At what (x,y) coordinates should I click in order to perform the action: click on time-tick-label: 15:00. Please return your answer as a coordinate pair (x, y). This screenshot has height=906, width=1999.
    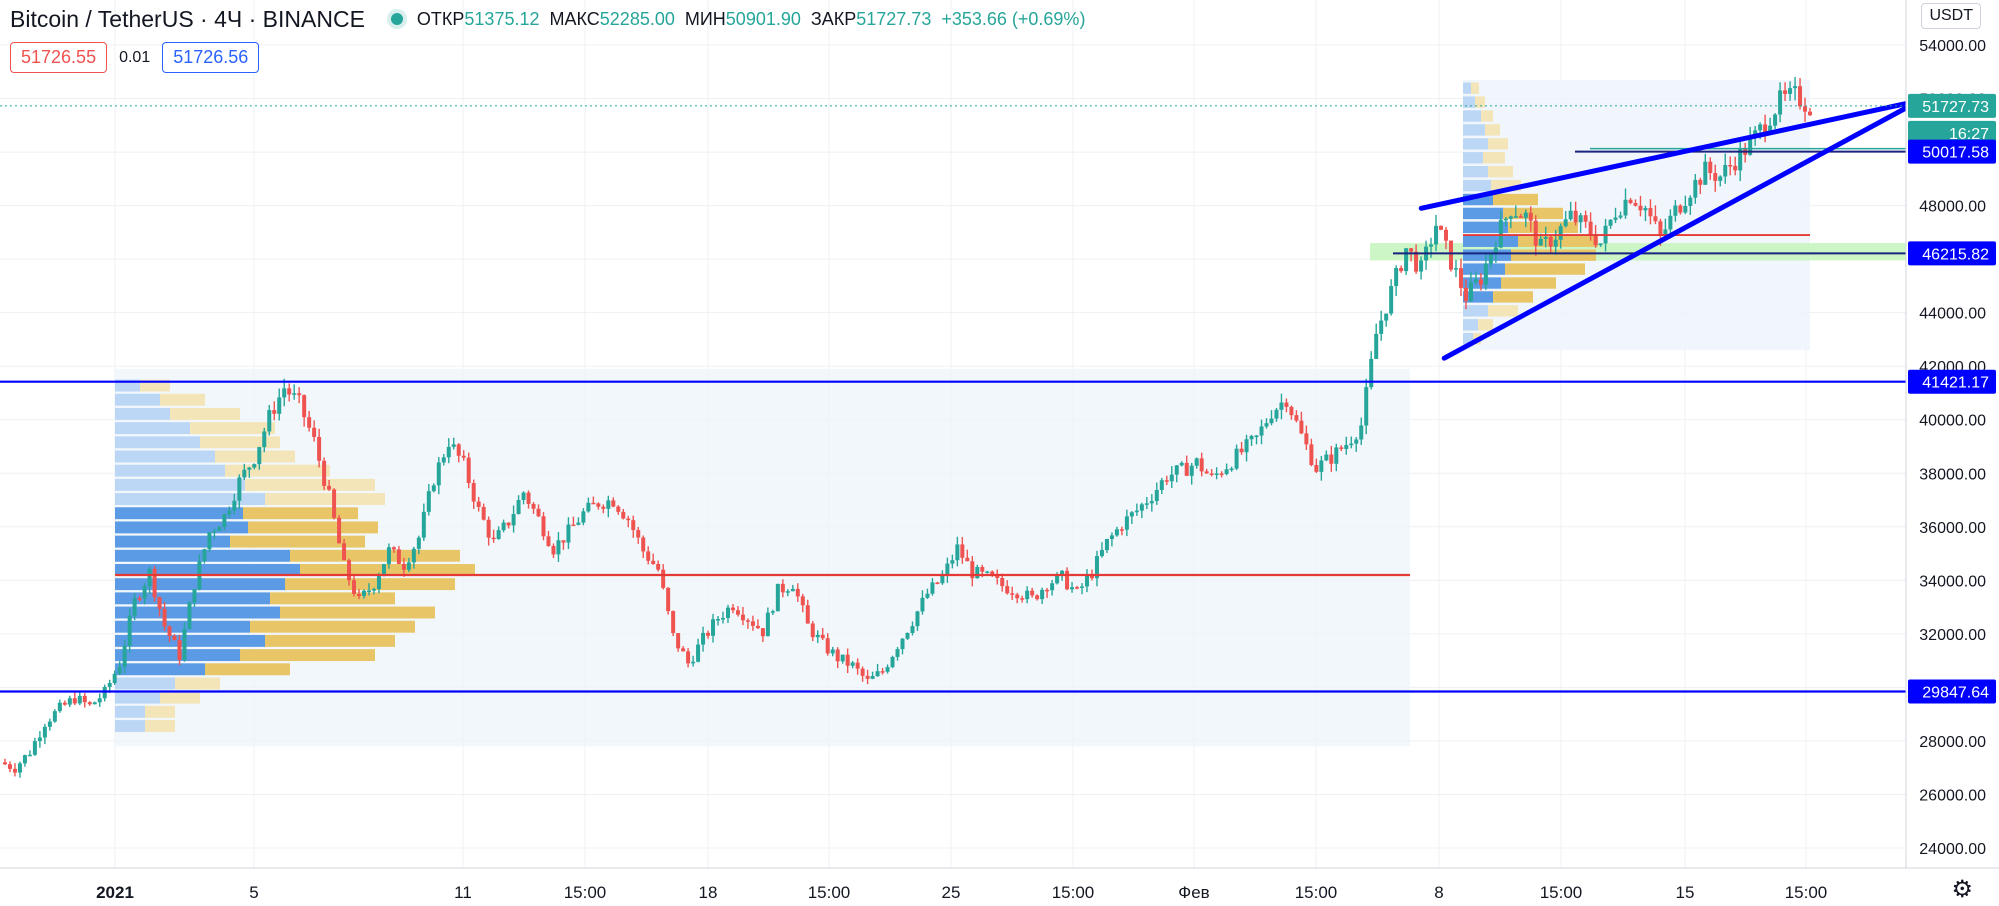
    Looking at the image, I should click on (1806, 892).